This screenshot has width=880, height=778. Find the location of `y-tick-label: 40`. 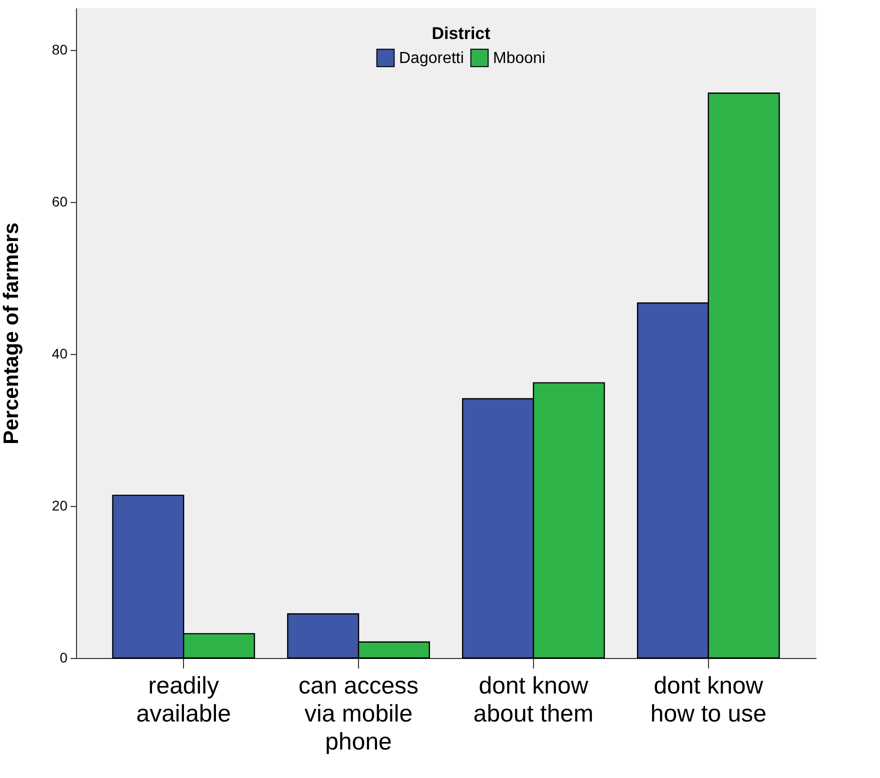

y-tick-label: 40 is located at coordinates (60, 353).